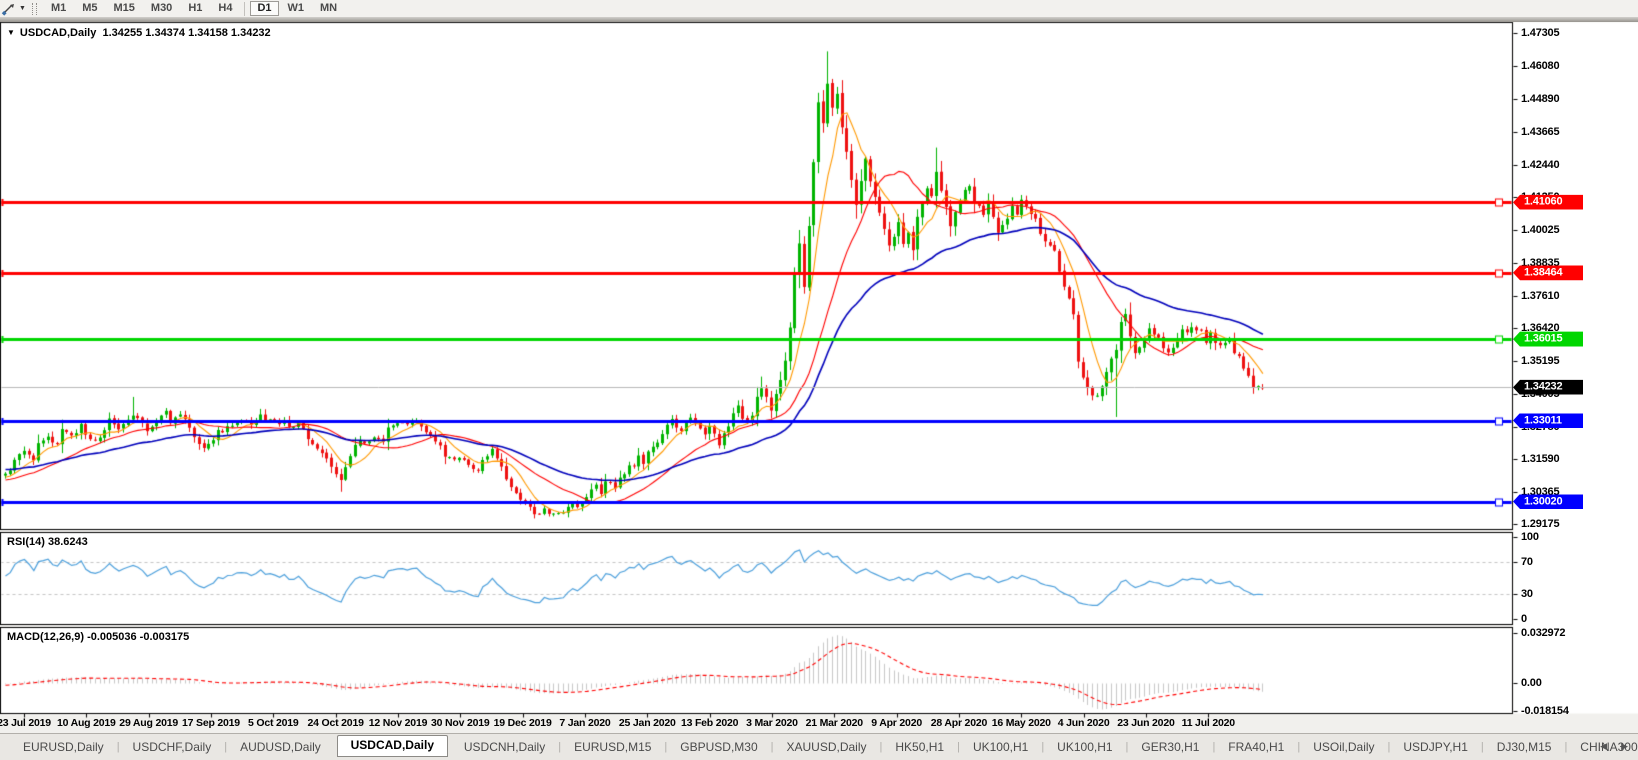  Describe the element at coordinates (1548, 339) in the screenshot. I see `price-line-flag: 1.36015` at that location.